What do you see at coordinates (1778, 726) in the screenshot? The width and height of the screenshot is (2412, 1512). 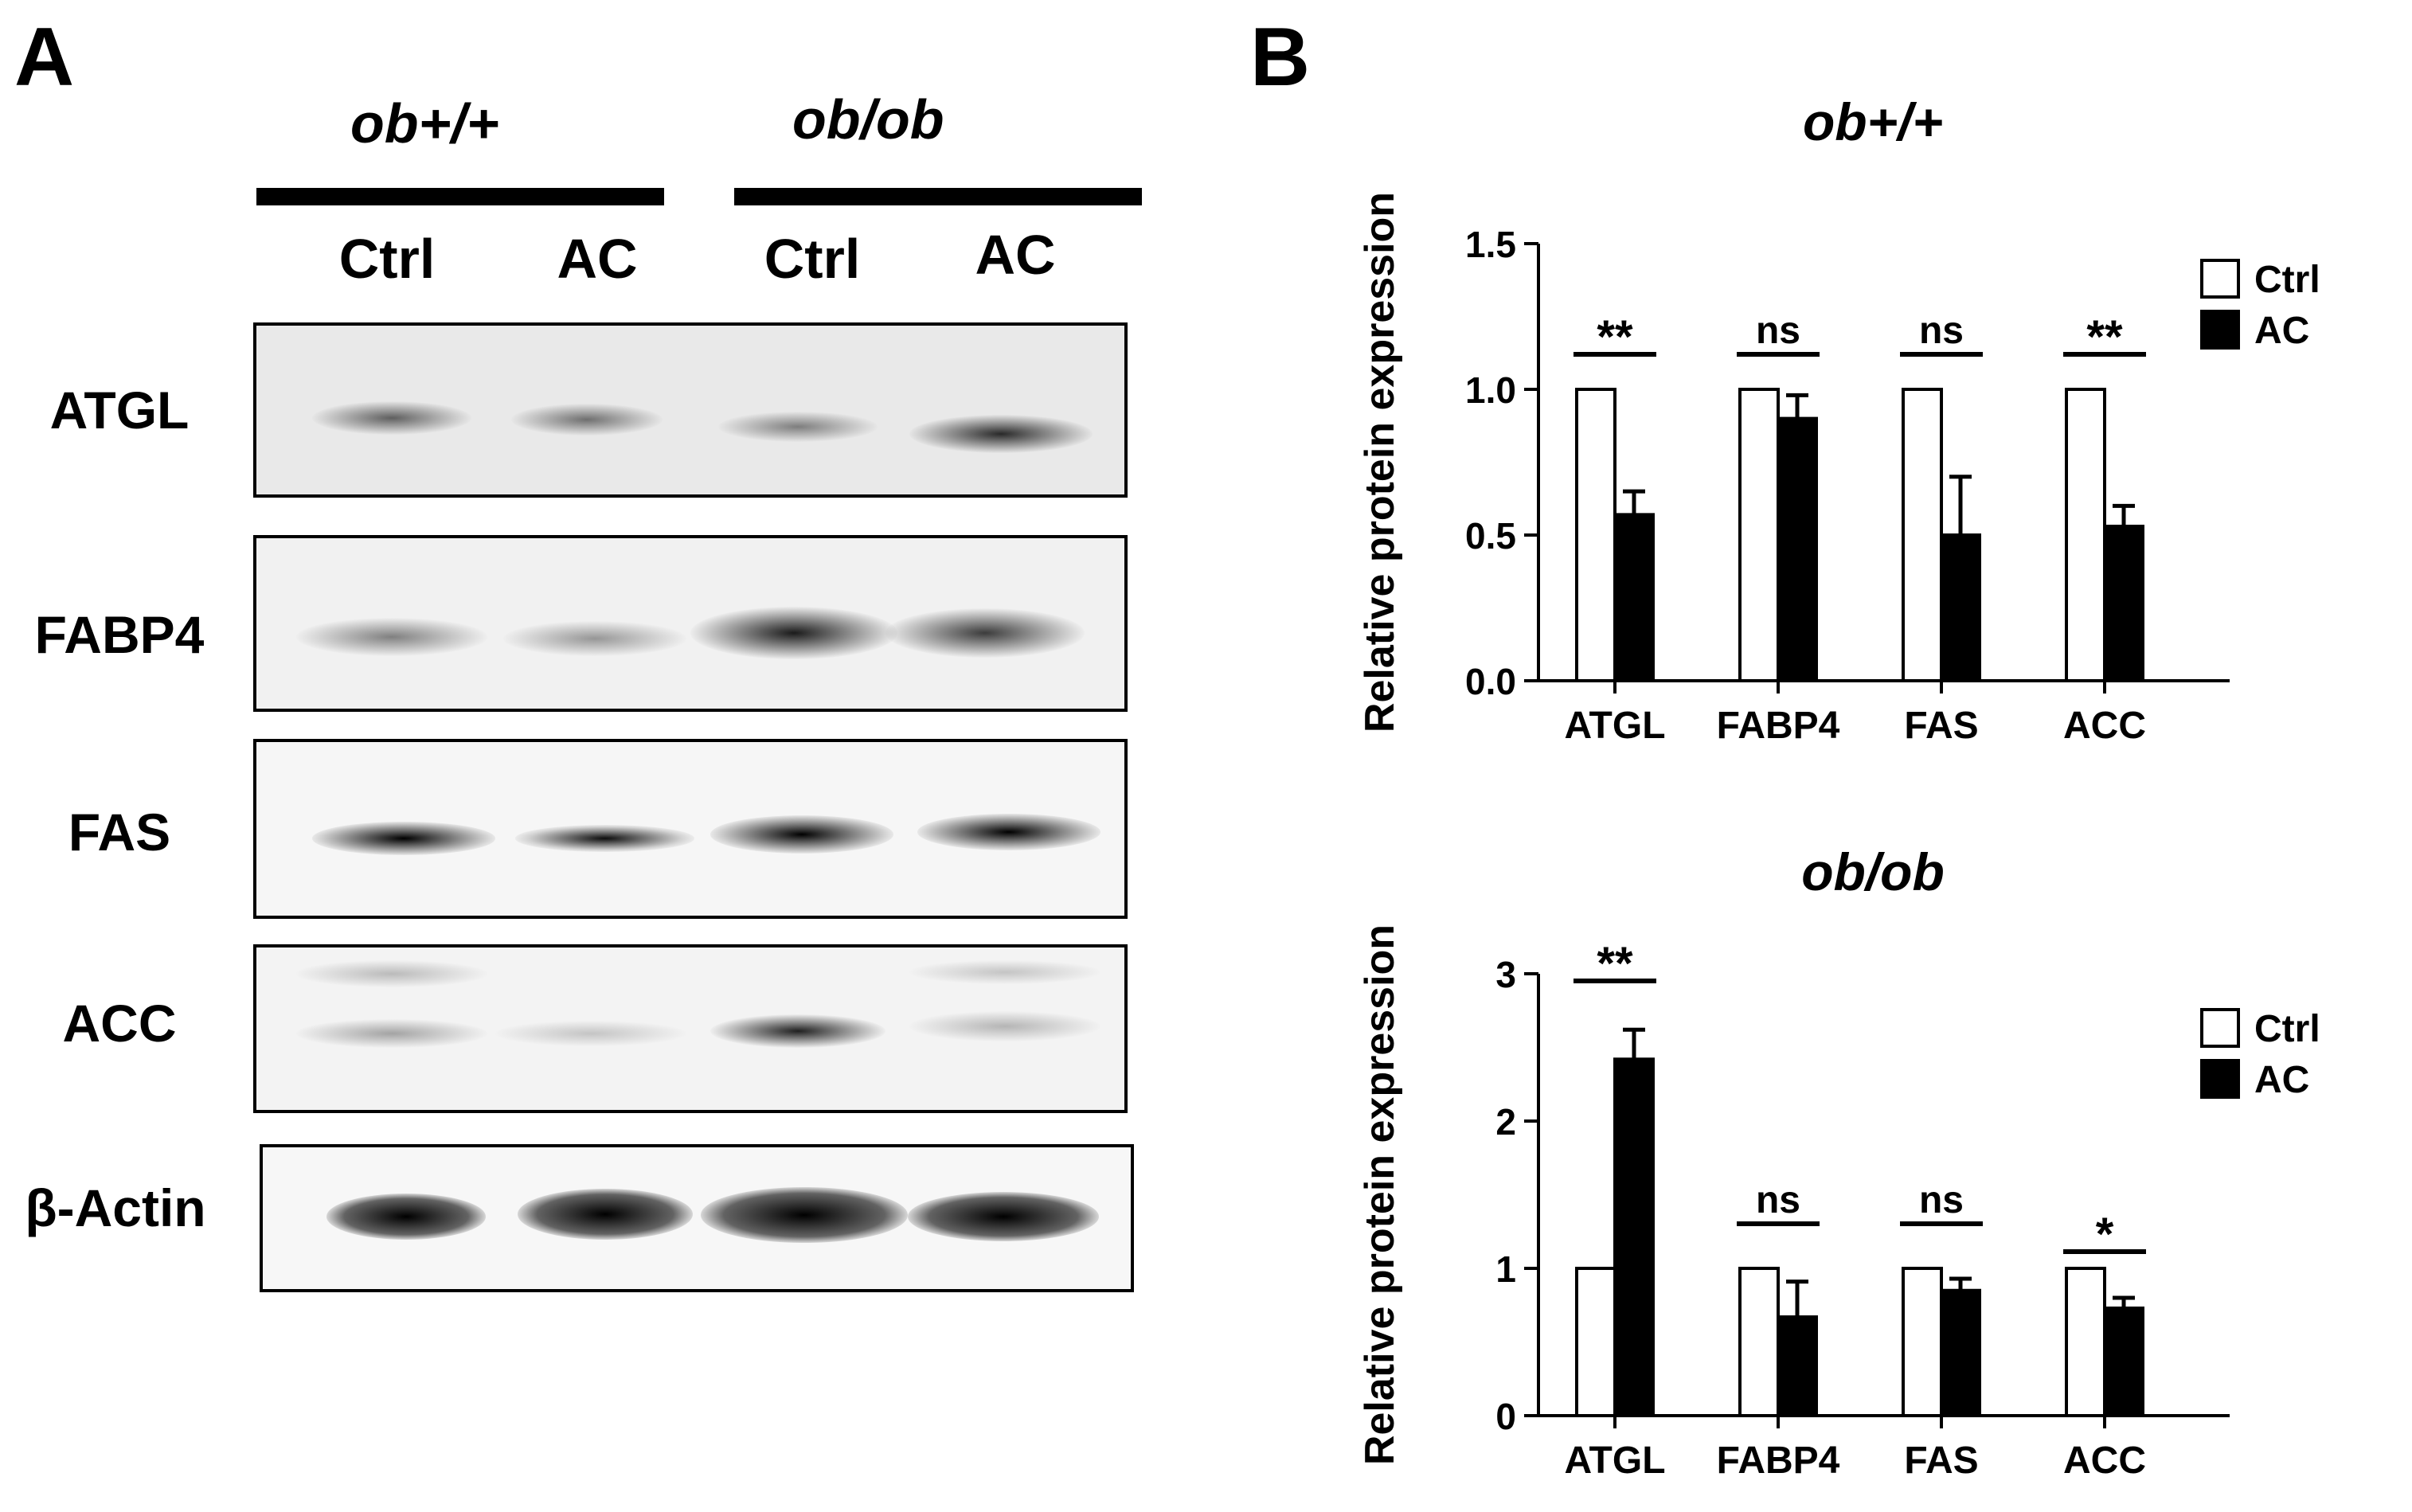 I see `chart-0-category-label-fabp4: FABP4` at bounding box center [1778, 726].